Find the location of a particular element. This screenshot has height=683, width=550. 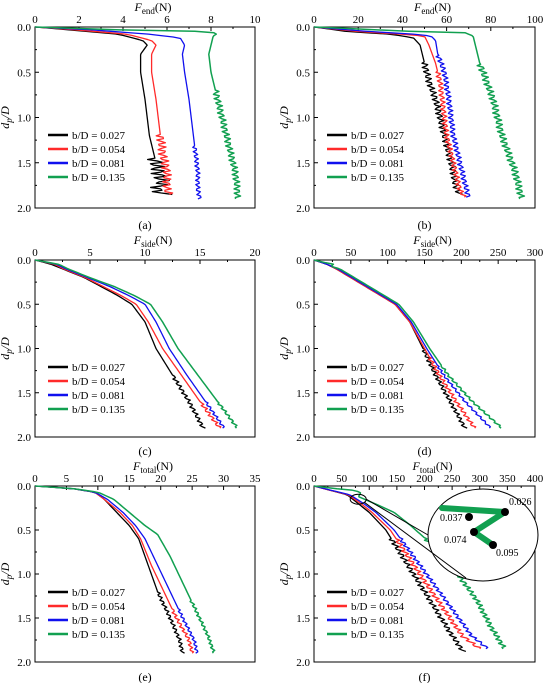

x-tick-label: 400 is located at coordinates (535, 479).